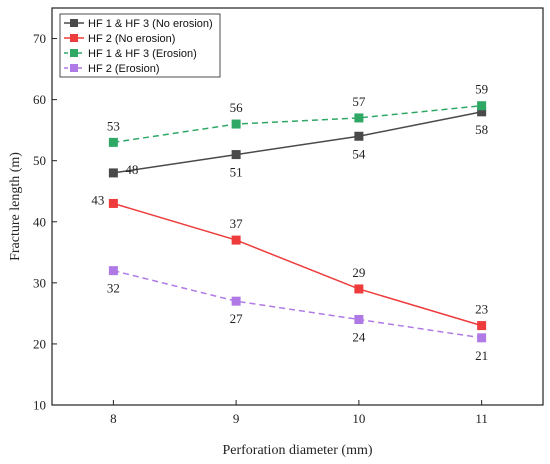 The width and height of the screenshot is (550, 464). Describe the element at coordinates (481, 89) in the screenshot. I see `data-label: 59` at that location.